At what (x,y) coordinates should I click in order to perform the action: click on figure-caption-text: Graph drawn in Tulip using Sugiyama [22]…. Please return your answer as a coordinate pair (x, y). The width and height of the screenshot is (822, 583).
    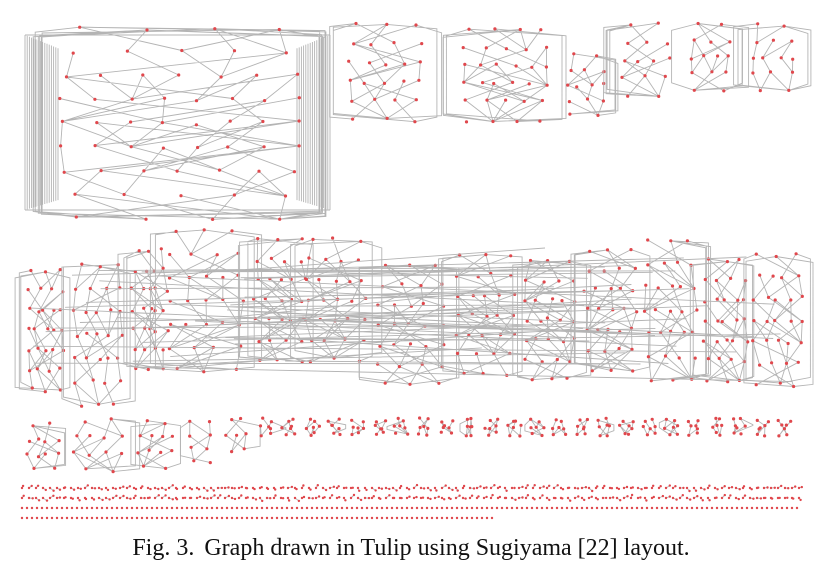
    Looking at the image, I should click on (447, 548).